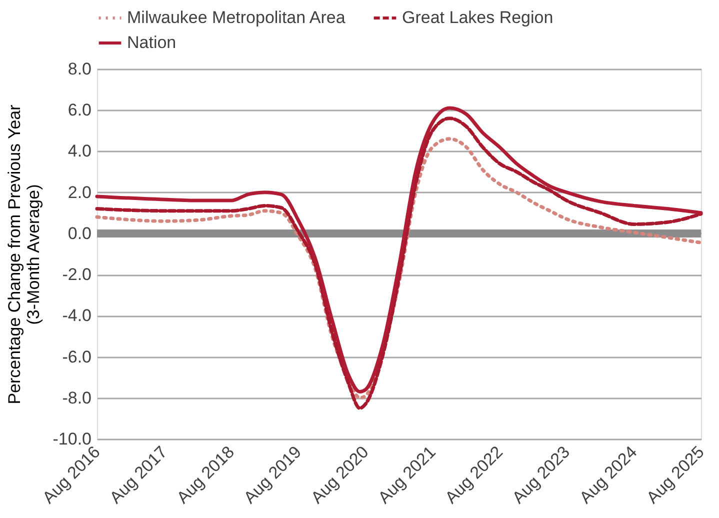 This screenshot has height=518, width=719. Describe the element at coordinates (80, 69) in the screenshot. I see `y-tick-label: 8.0` at that location.